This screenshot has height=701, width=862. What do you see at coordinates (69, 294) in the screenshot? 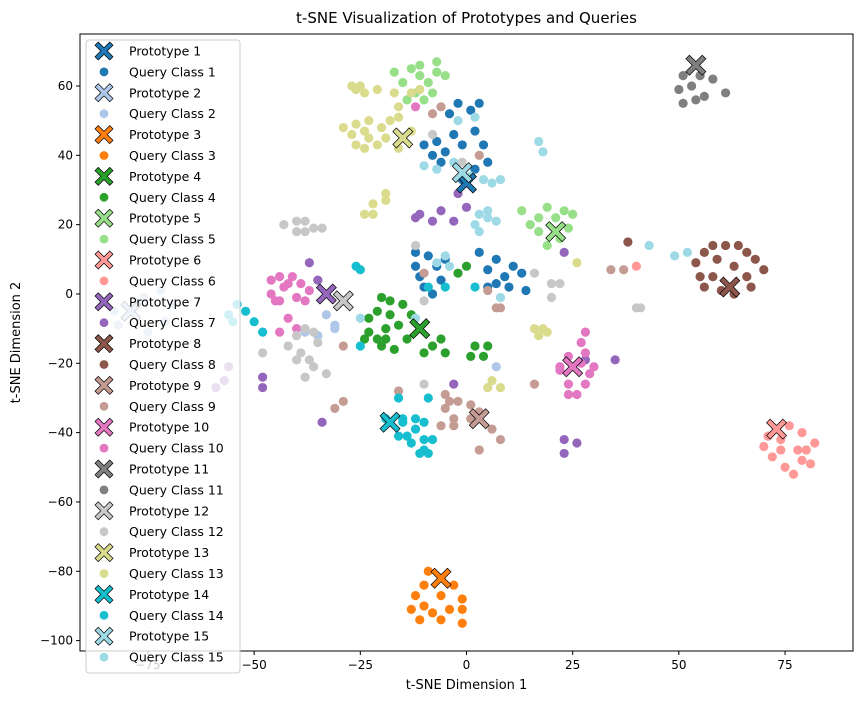
I see `y-tick-label: 0` at bounding box center [69, 294].